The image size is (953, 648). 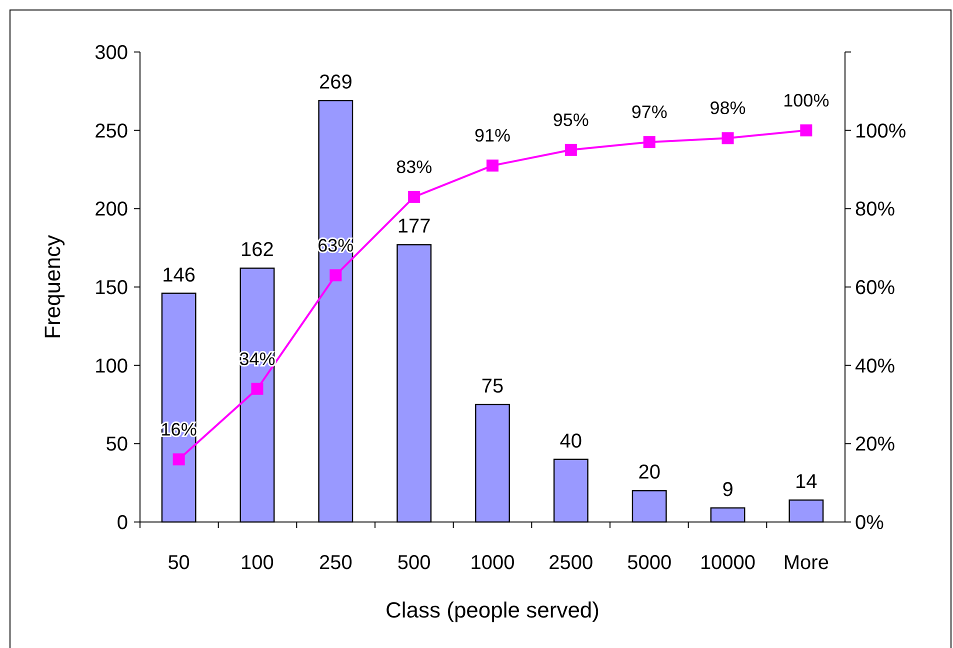 What do you see at coordinates (111, 131) in the screenshot?
I see `y-tick-label: 250` at bounding box center [111, 131].